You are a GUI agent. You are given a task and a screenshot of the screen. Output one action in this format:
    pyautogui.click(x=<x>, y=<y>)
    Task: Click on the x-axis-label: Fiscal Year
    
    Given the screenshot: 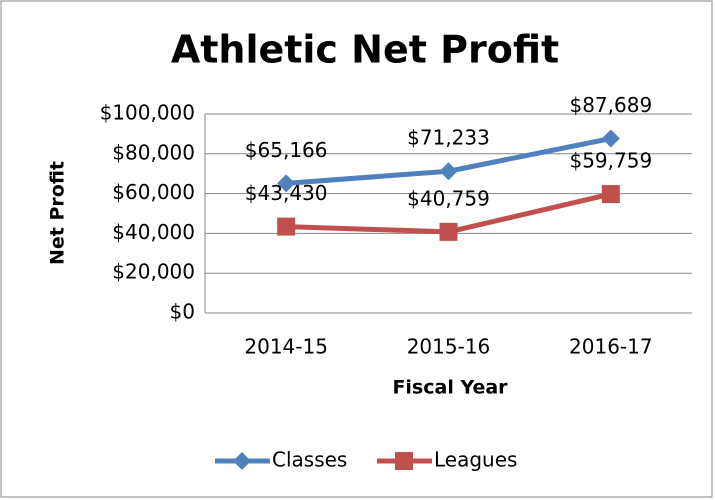 What is the action you would take?
    pyautogui.click(x=450, y=388)
    